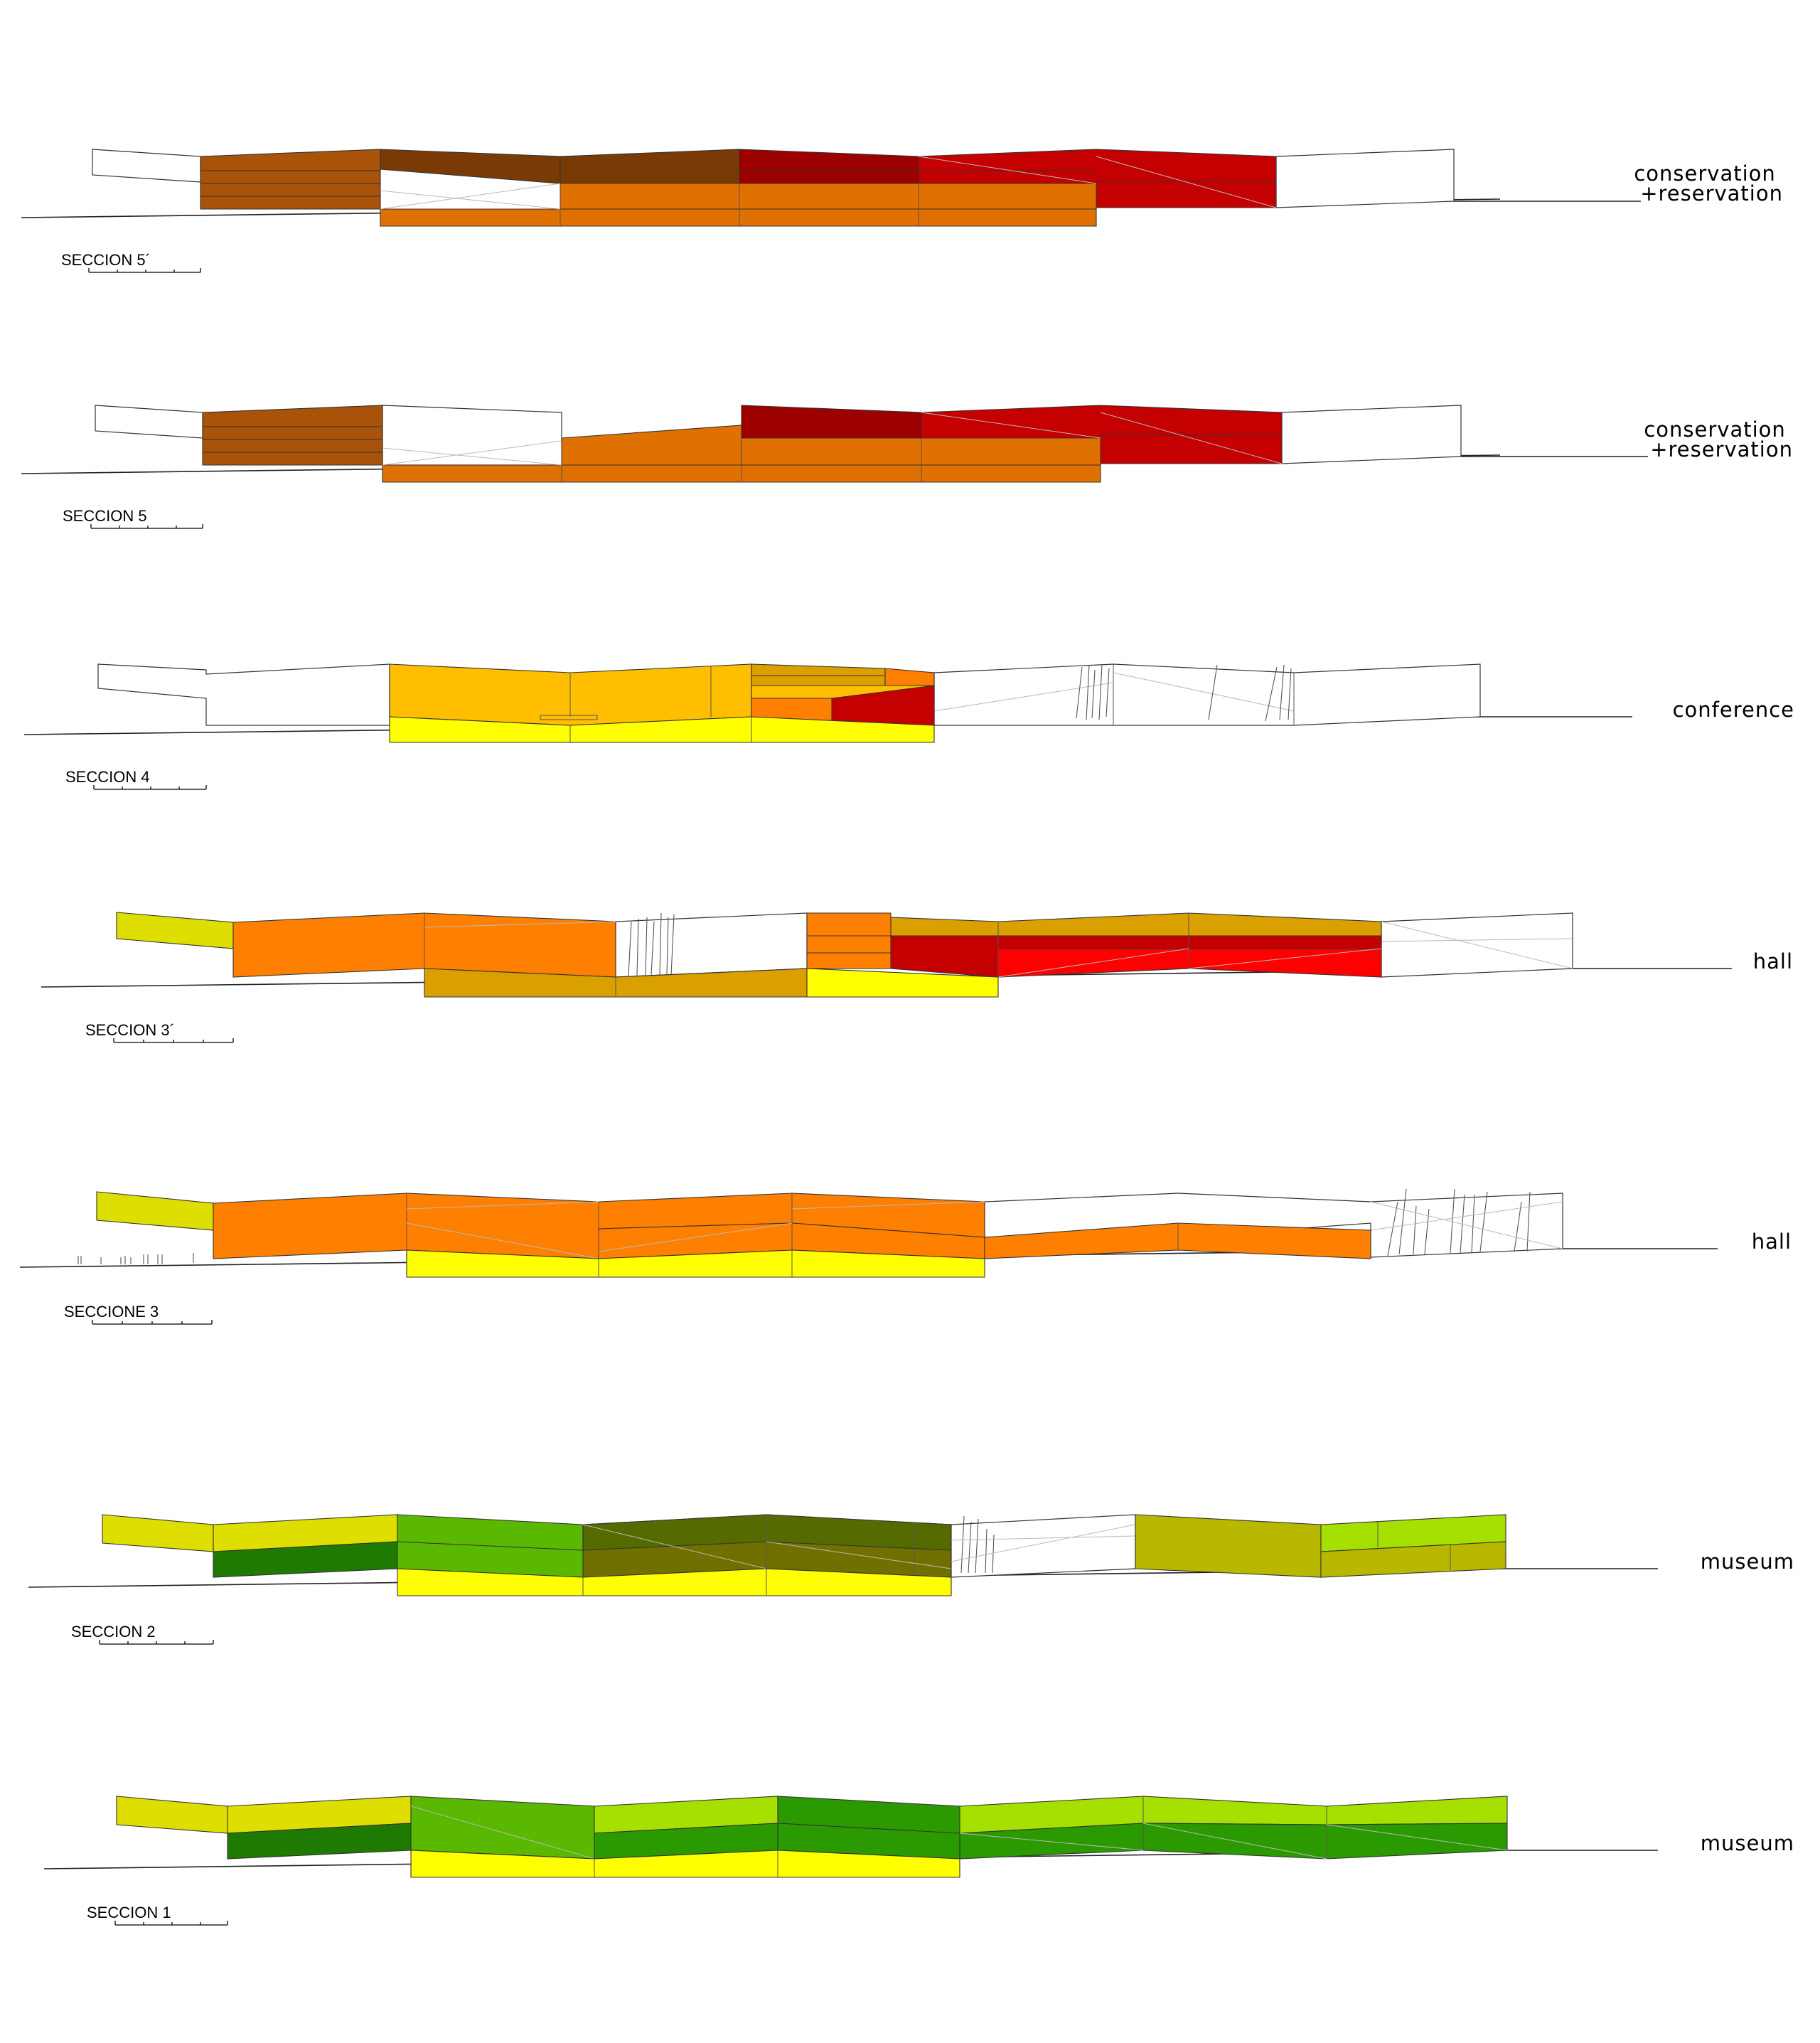 This screenshot has height=2043, width=1820. Describe the element at coordinates (1734, 710) in the screenshot. I see `use-label: conference` at that location.